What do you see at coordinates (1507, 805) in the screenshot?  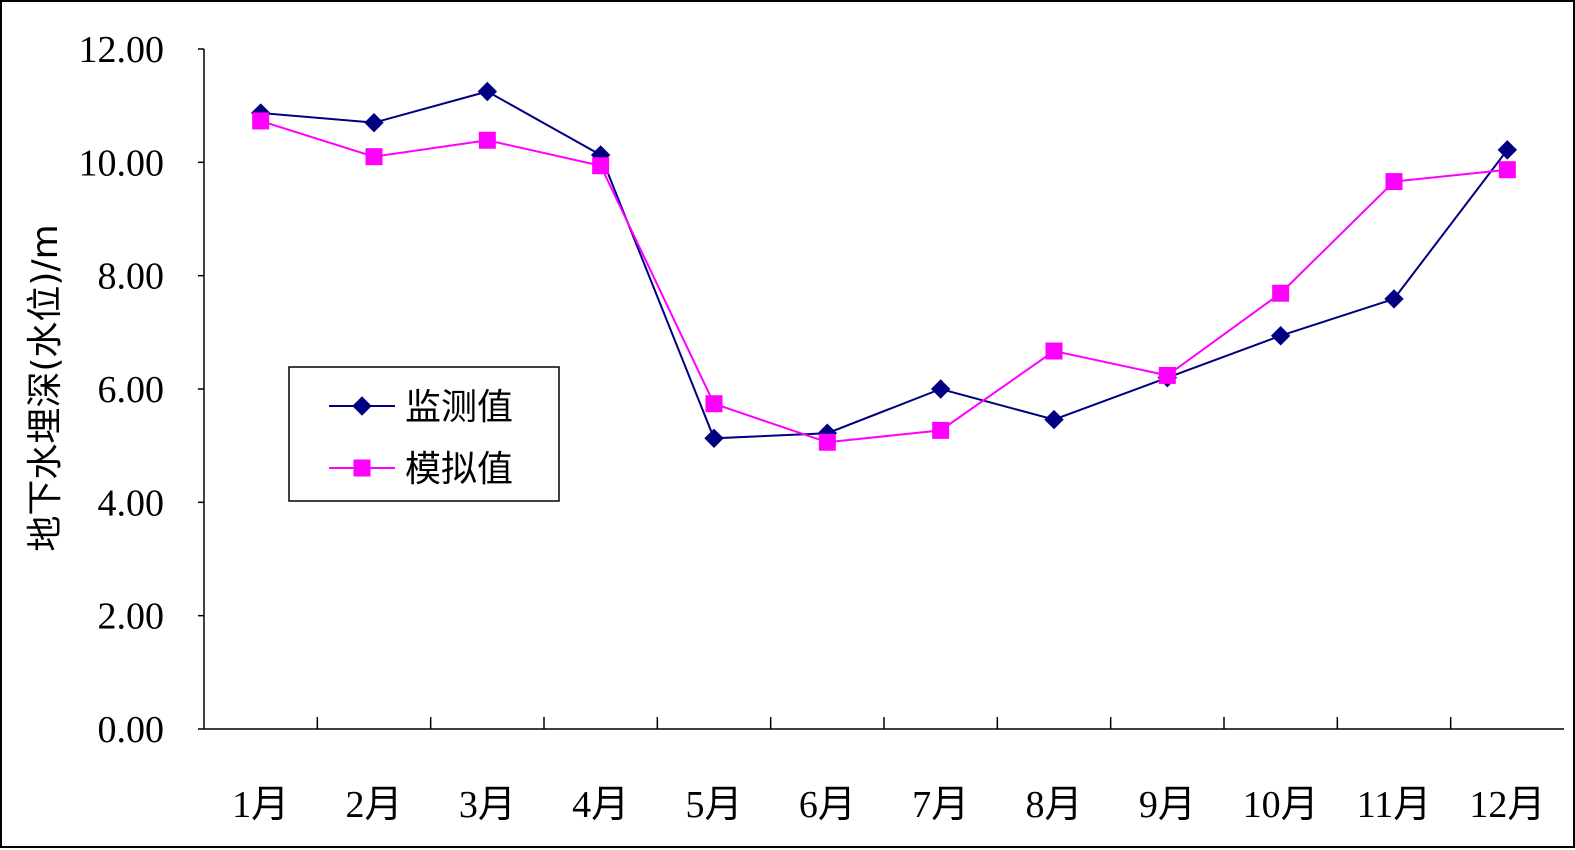 I see `x-tick-label: 12月` at bounding box center [1507, 805].